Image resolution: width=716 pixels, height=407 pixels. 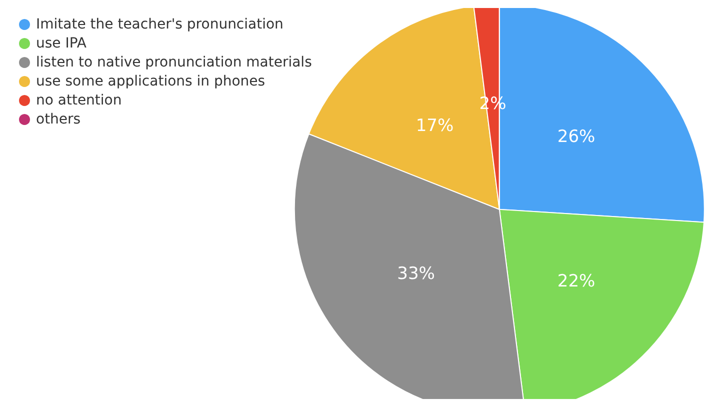 What do you see at coordinates (160, 24) in the screenshot?
I see `legend-label: Imitate the teacher's pronunciation` at bounding box center [160, 24].